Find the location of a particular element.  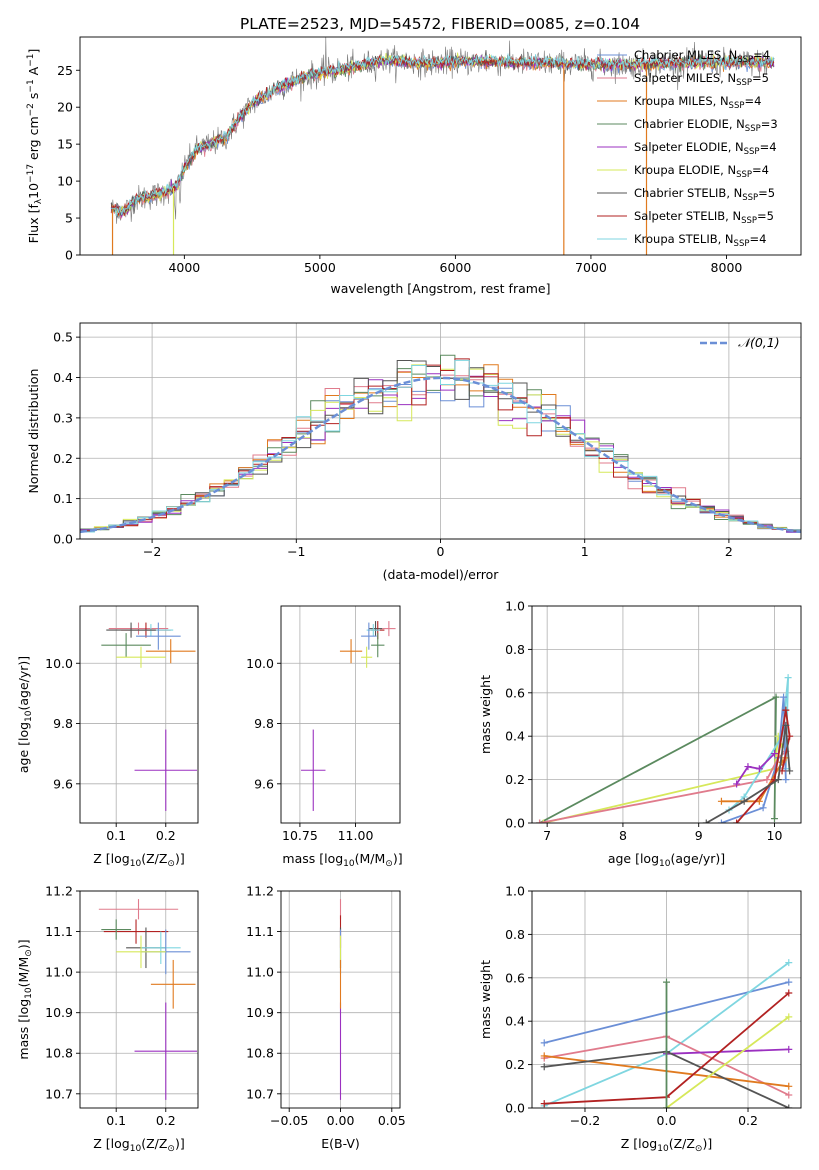

legend-entry: Salpeter STELIB, NSSP=5 is located at coordinates (704, 217).